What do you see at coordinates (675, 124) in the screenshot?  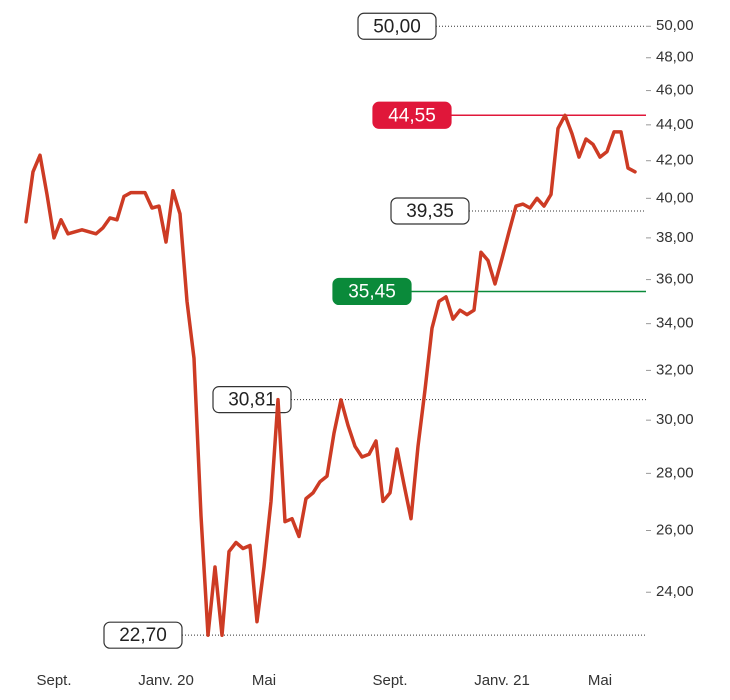 I see `y-tick-label: 44,00` at bounding box center [675, 124].